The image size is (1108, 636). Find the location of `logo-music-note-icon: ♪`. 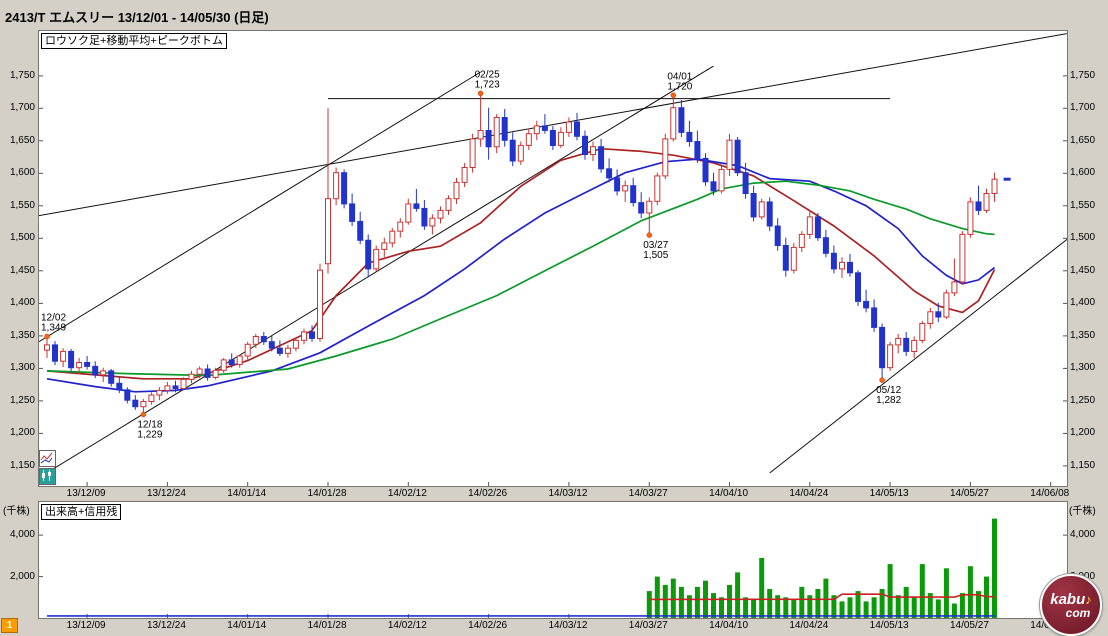

logo-music-note-icon: ♪ is located at coordinates (1088, 599).